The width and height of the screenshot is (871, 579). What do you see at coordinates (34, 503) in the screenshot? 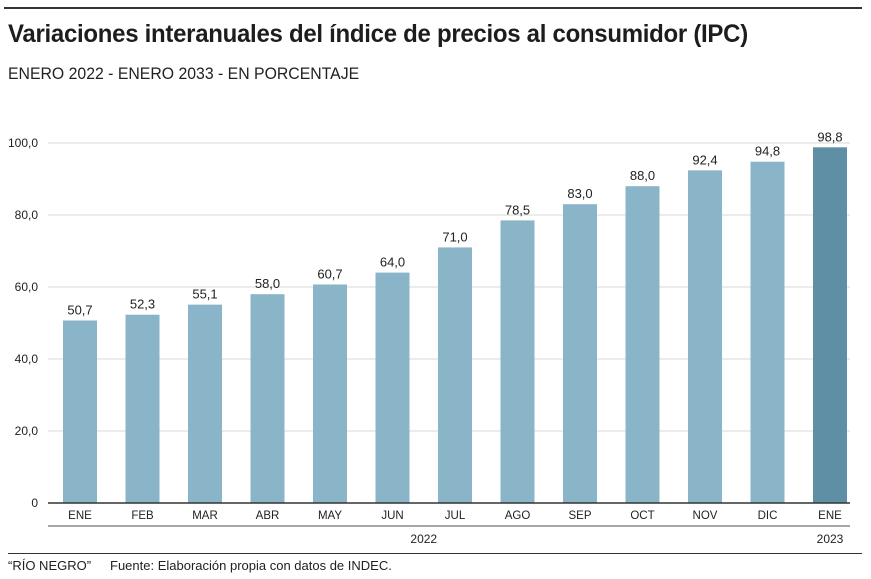
I see `y-tick-label: 0` at bounding box center [34, 503].